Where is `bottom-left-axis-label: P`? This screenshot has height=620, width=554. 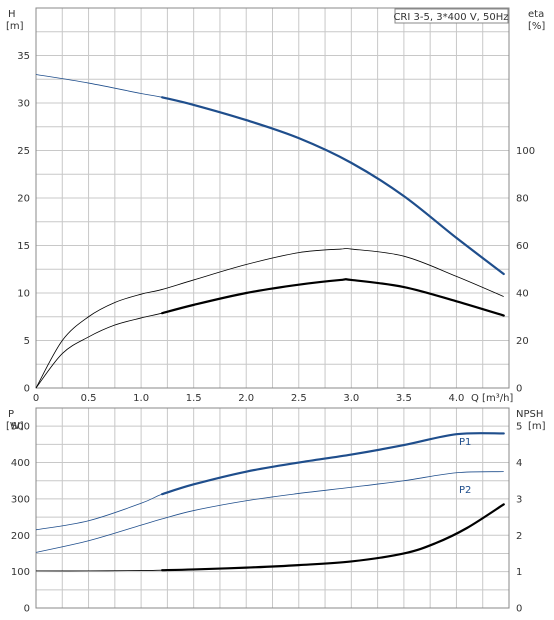 bottom-left-axis-label: P is located at coordinates (11, 414).